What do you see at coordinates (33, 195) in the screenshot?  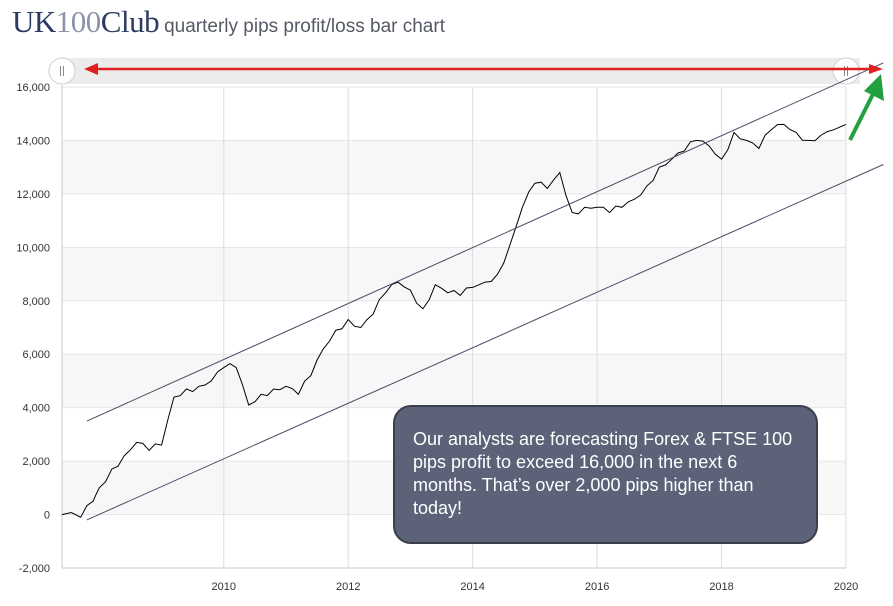 I see `y-tick-label: 12,000` at bounding box center [33, 195].